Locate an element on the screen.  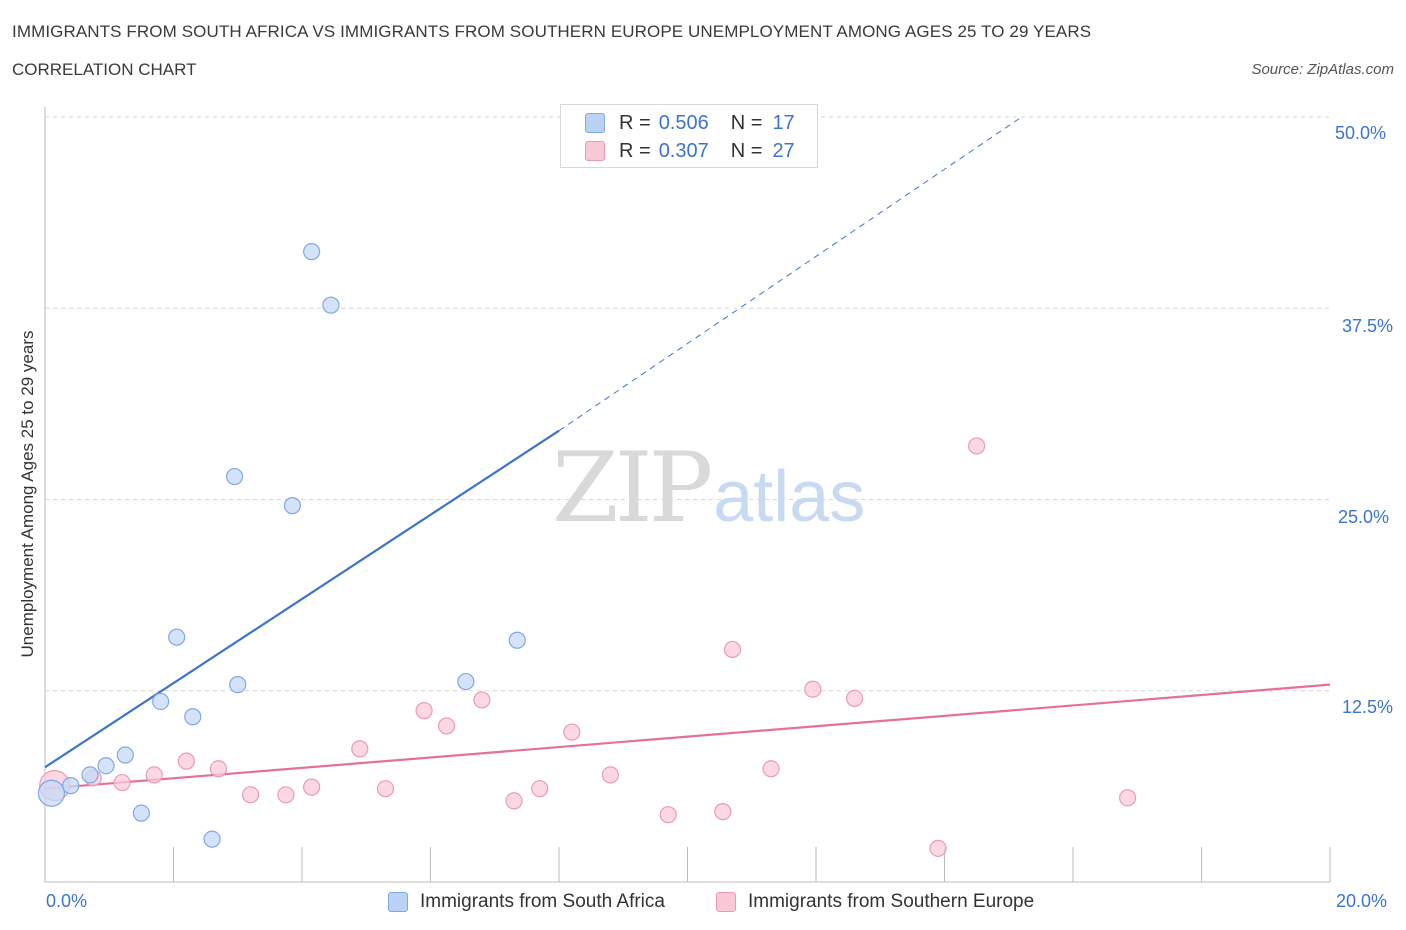
stats-row-south-africa: R = 0.506 N = 17 is located at coordinates (690, 123).